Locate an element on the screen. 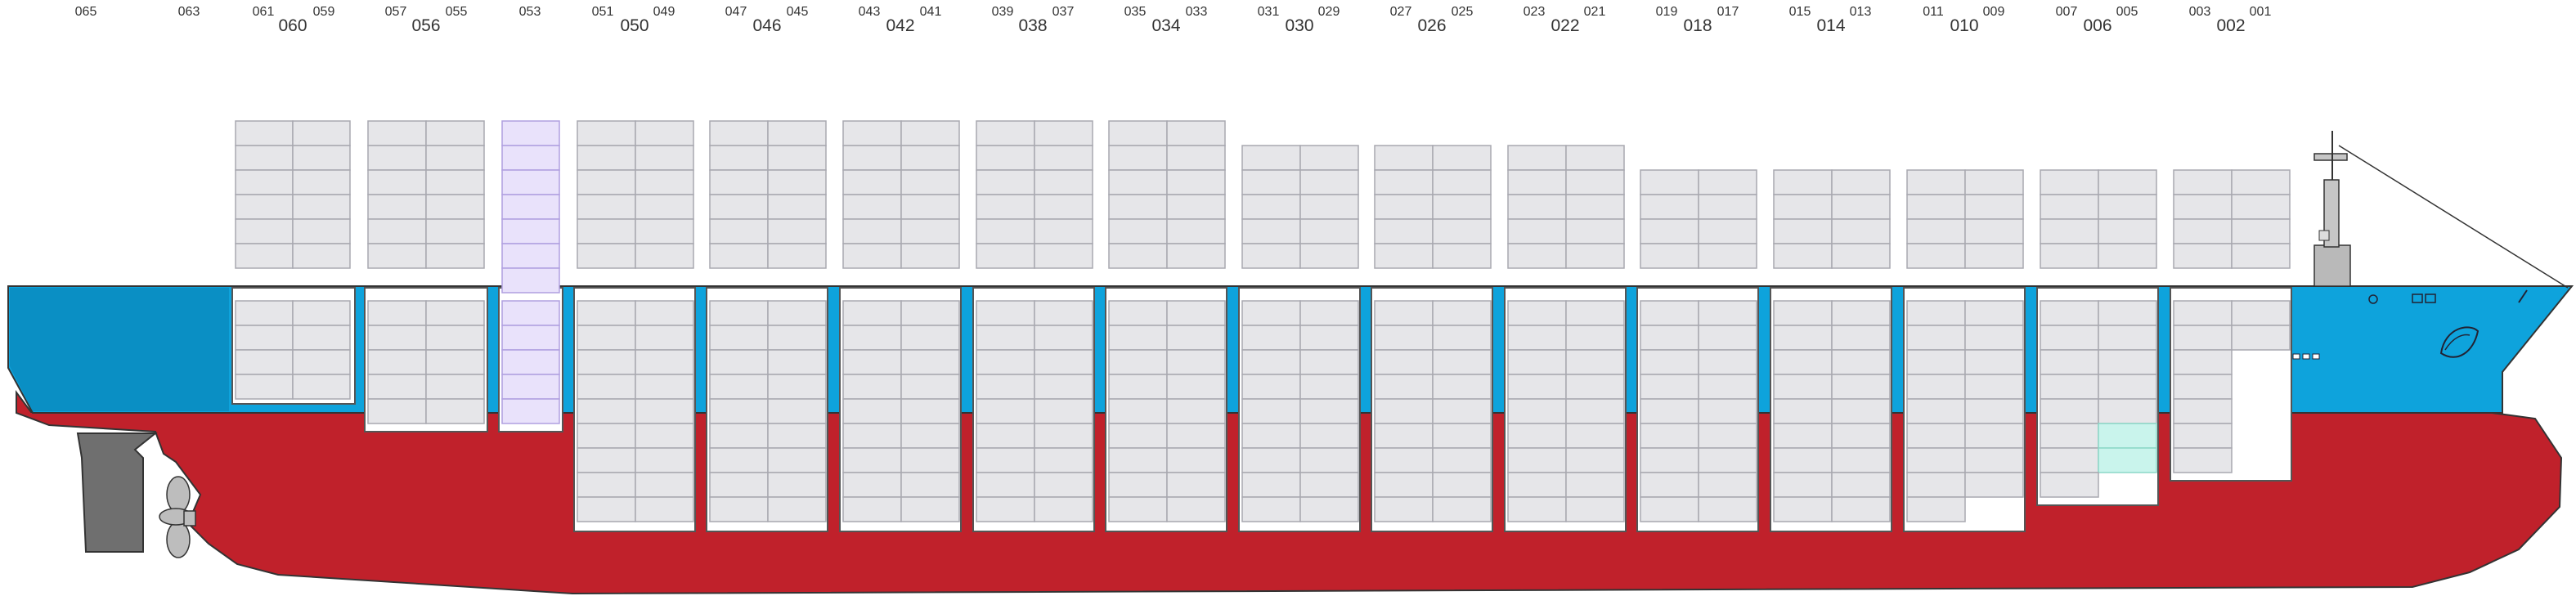  bay-main-006: 006 is located at coordinates (2098, 25).